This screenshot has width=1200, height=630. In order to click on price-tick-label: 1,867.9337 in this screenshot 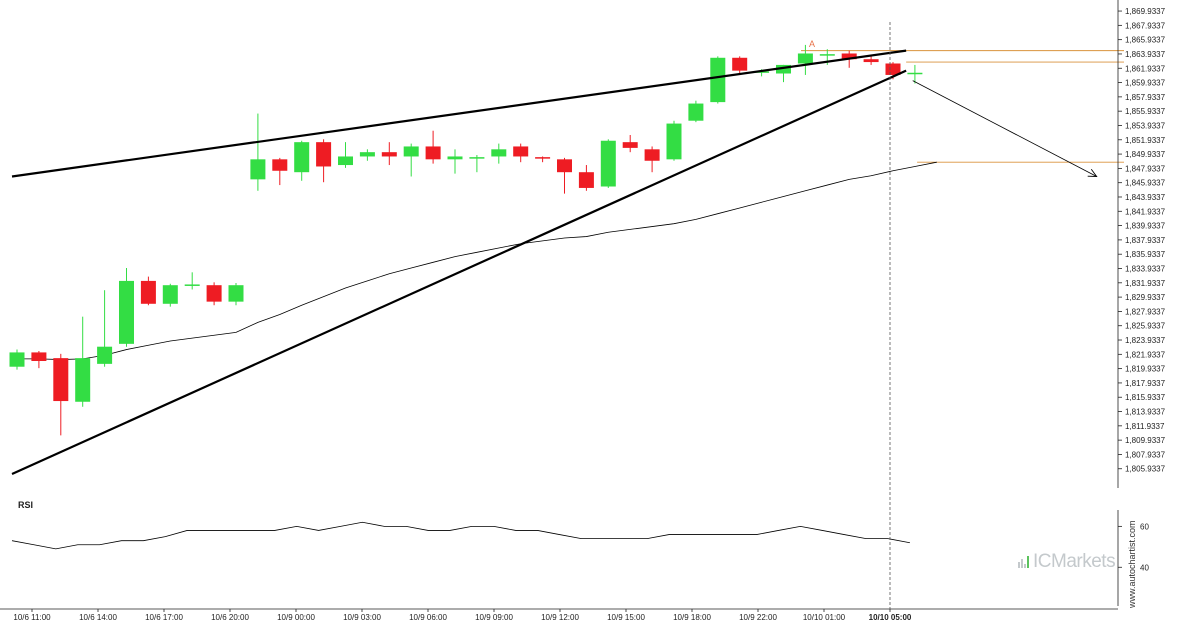, I will do `click(1145, 25)`.